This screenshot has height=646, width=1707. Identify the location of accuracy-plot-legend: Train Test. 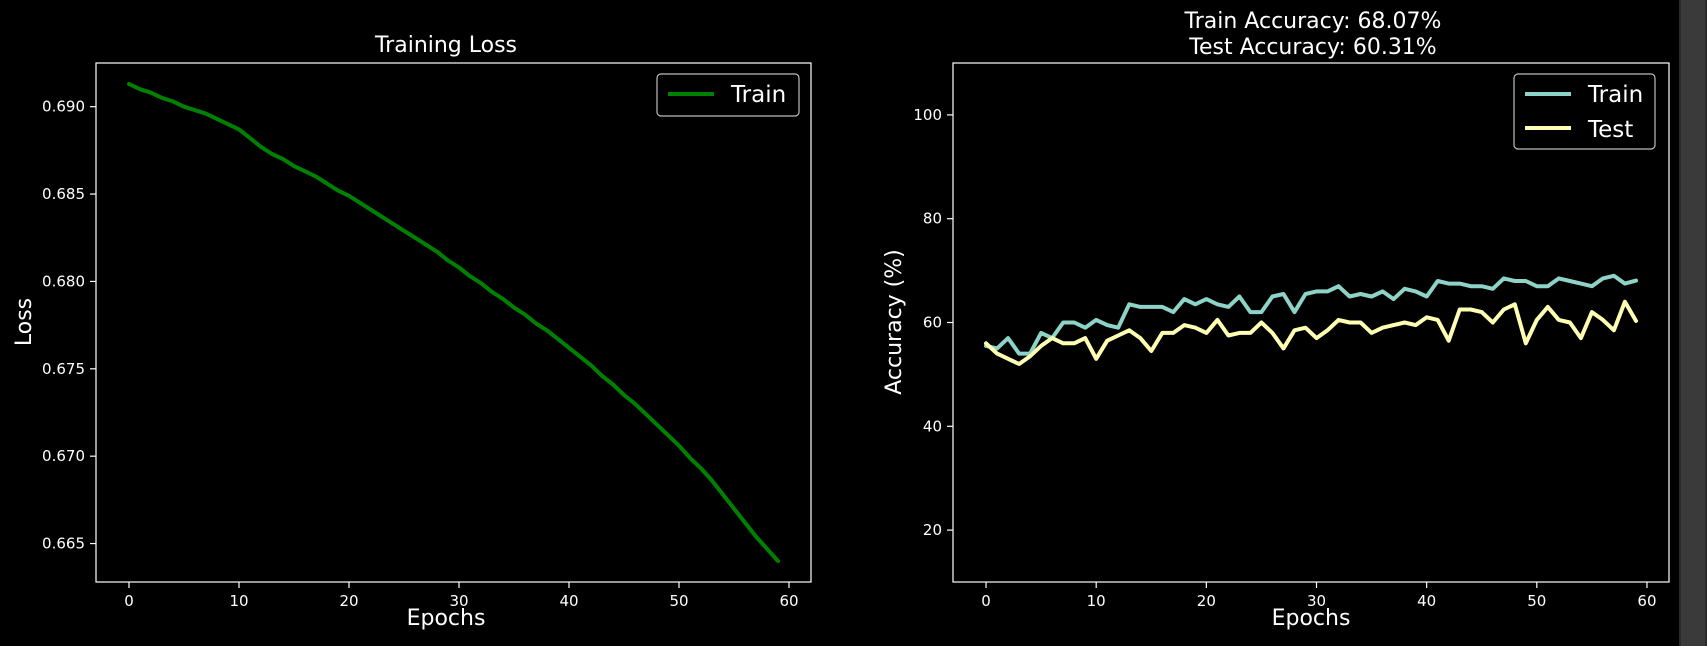
(1584, 111).